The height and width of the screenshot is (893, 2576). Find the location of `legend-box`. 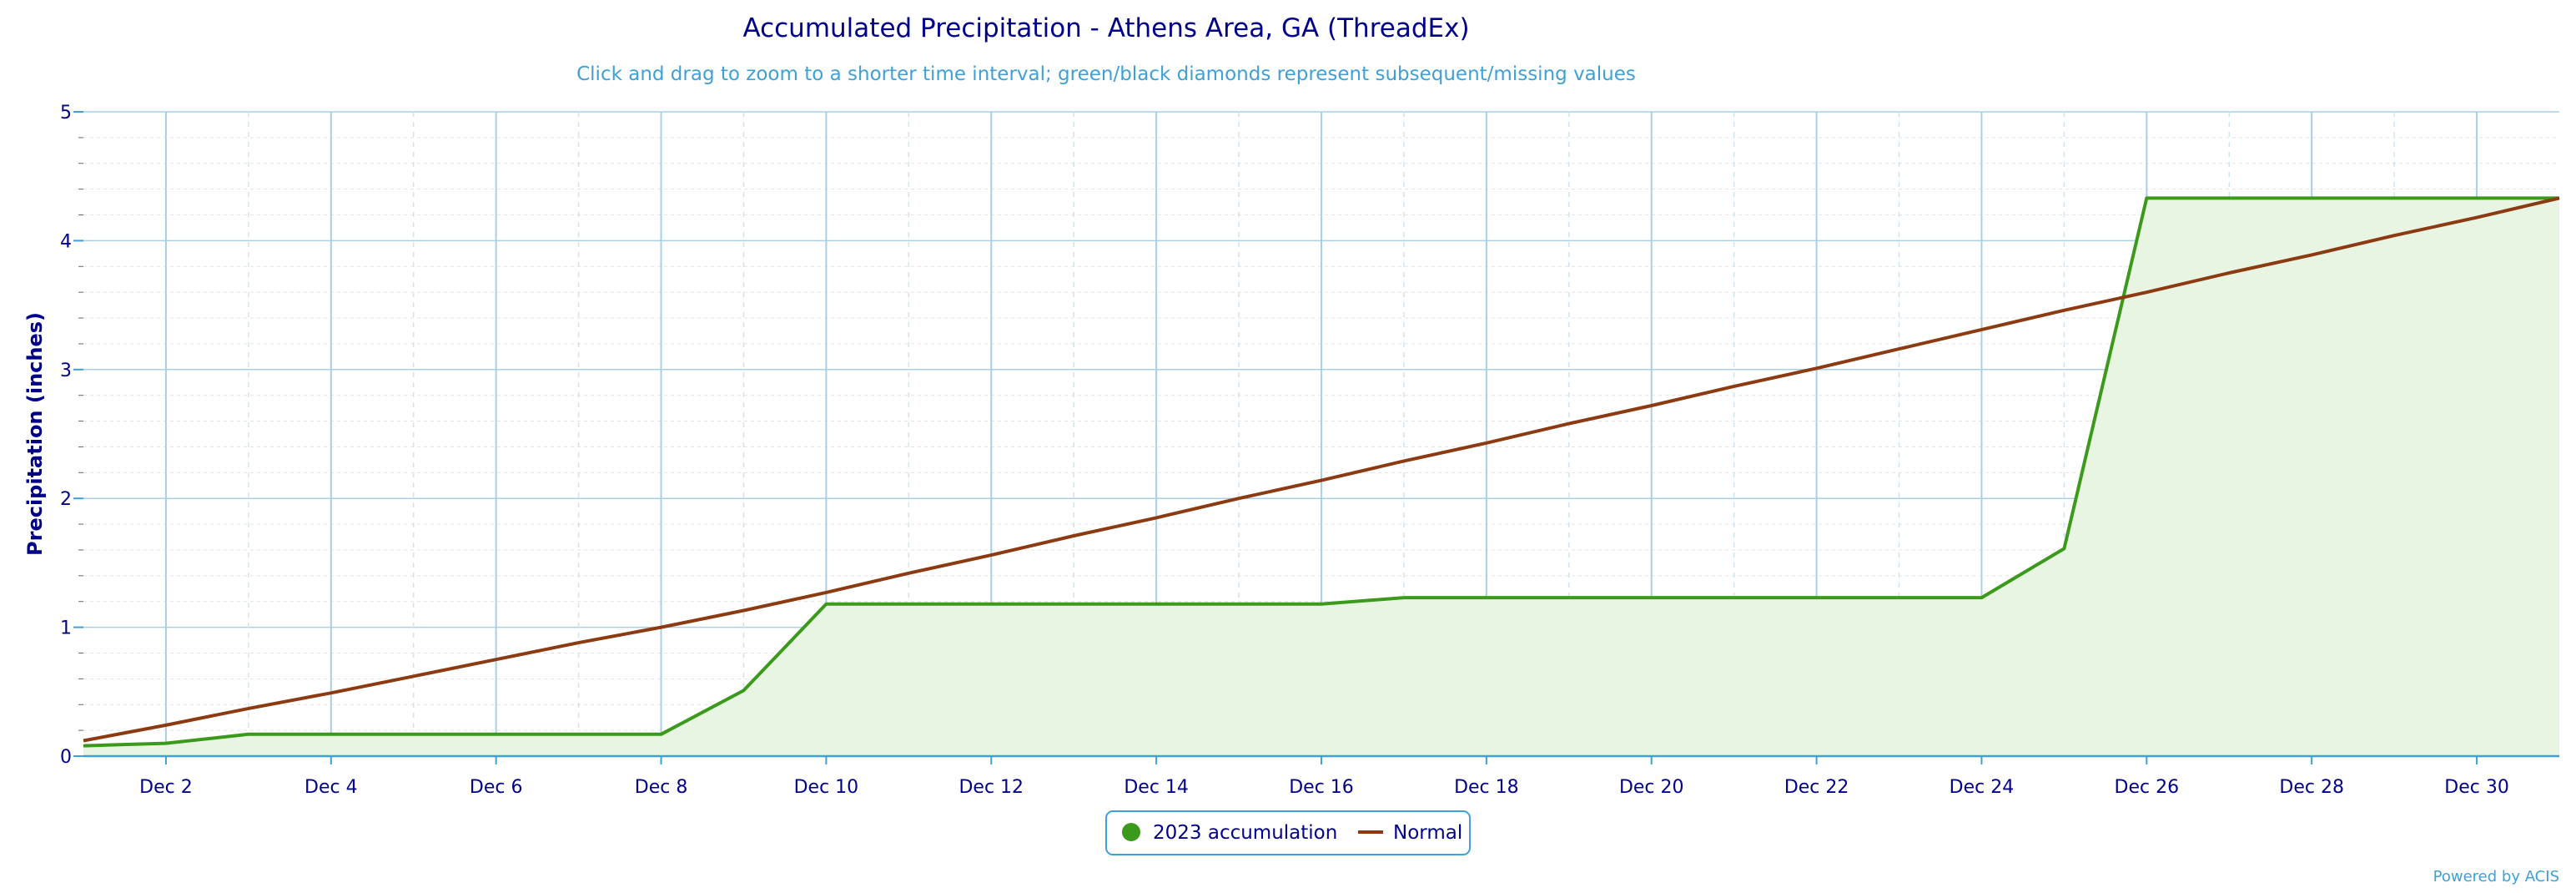

legend-box is located at coordinates (1288, 832).